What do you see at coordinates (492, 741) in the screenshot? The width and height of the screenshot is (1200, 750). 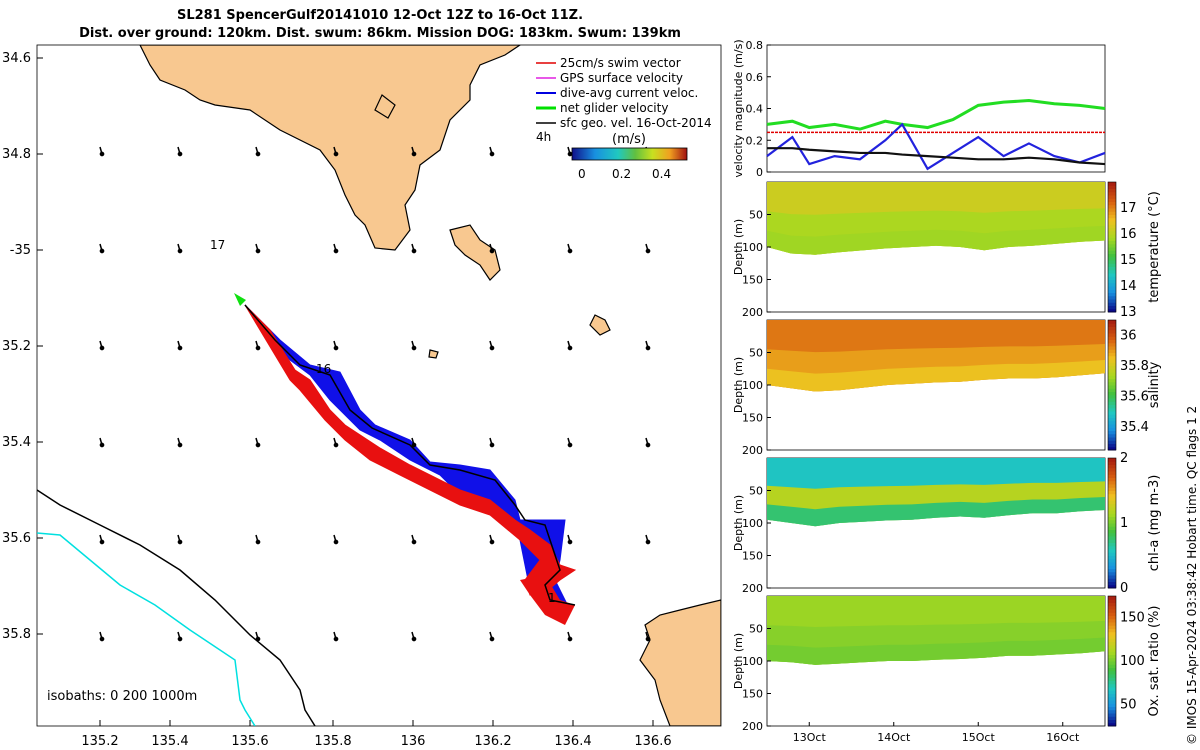 I see `map-x-tick: 136.2` at bounding box center [492, 741].